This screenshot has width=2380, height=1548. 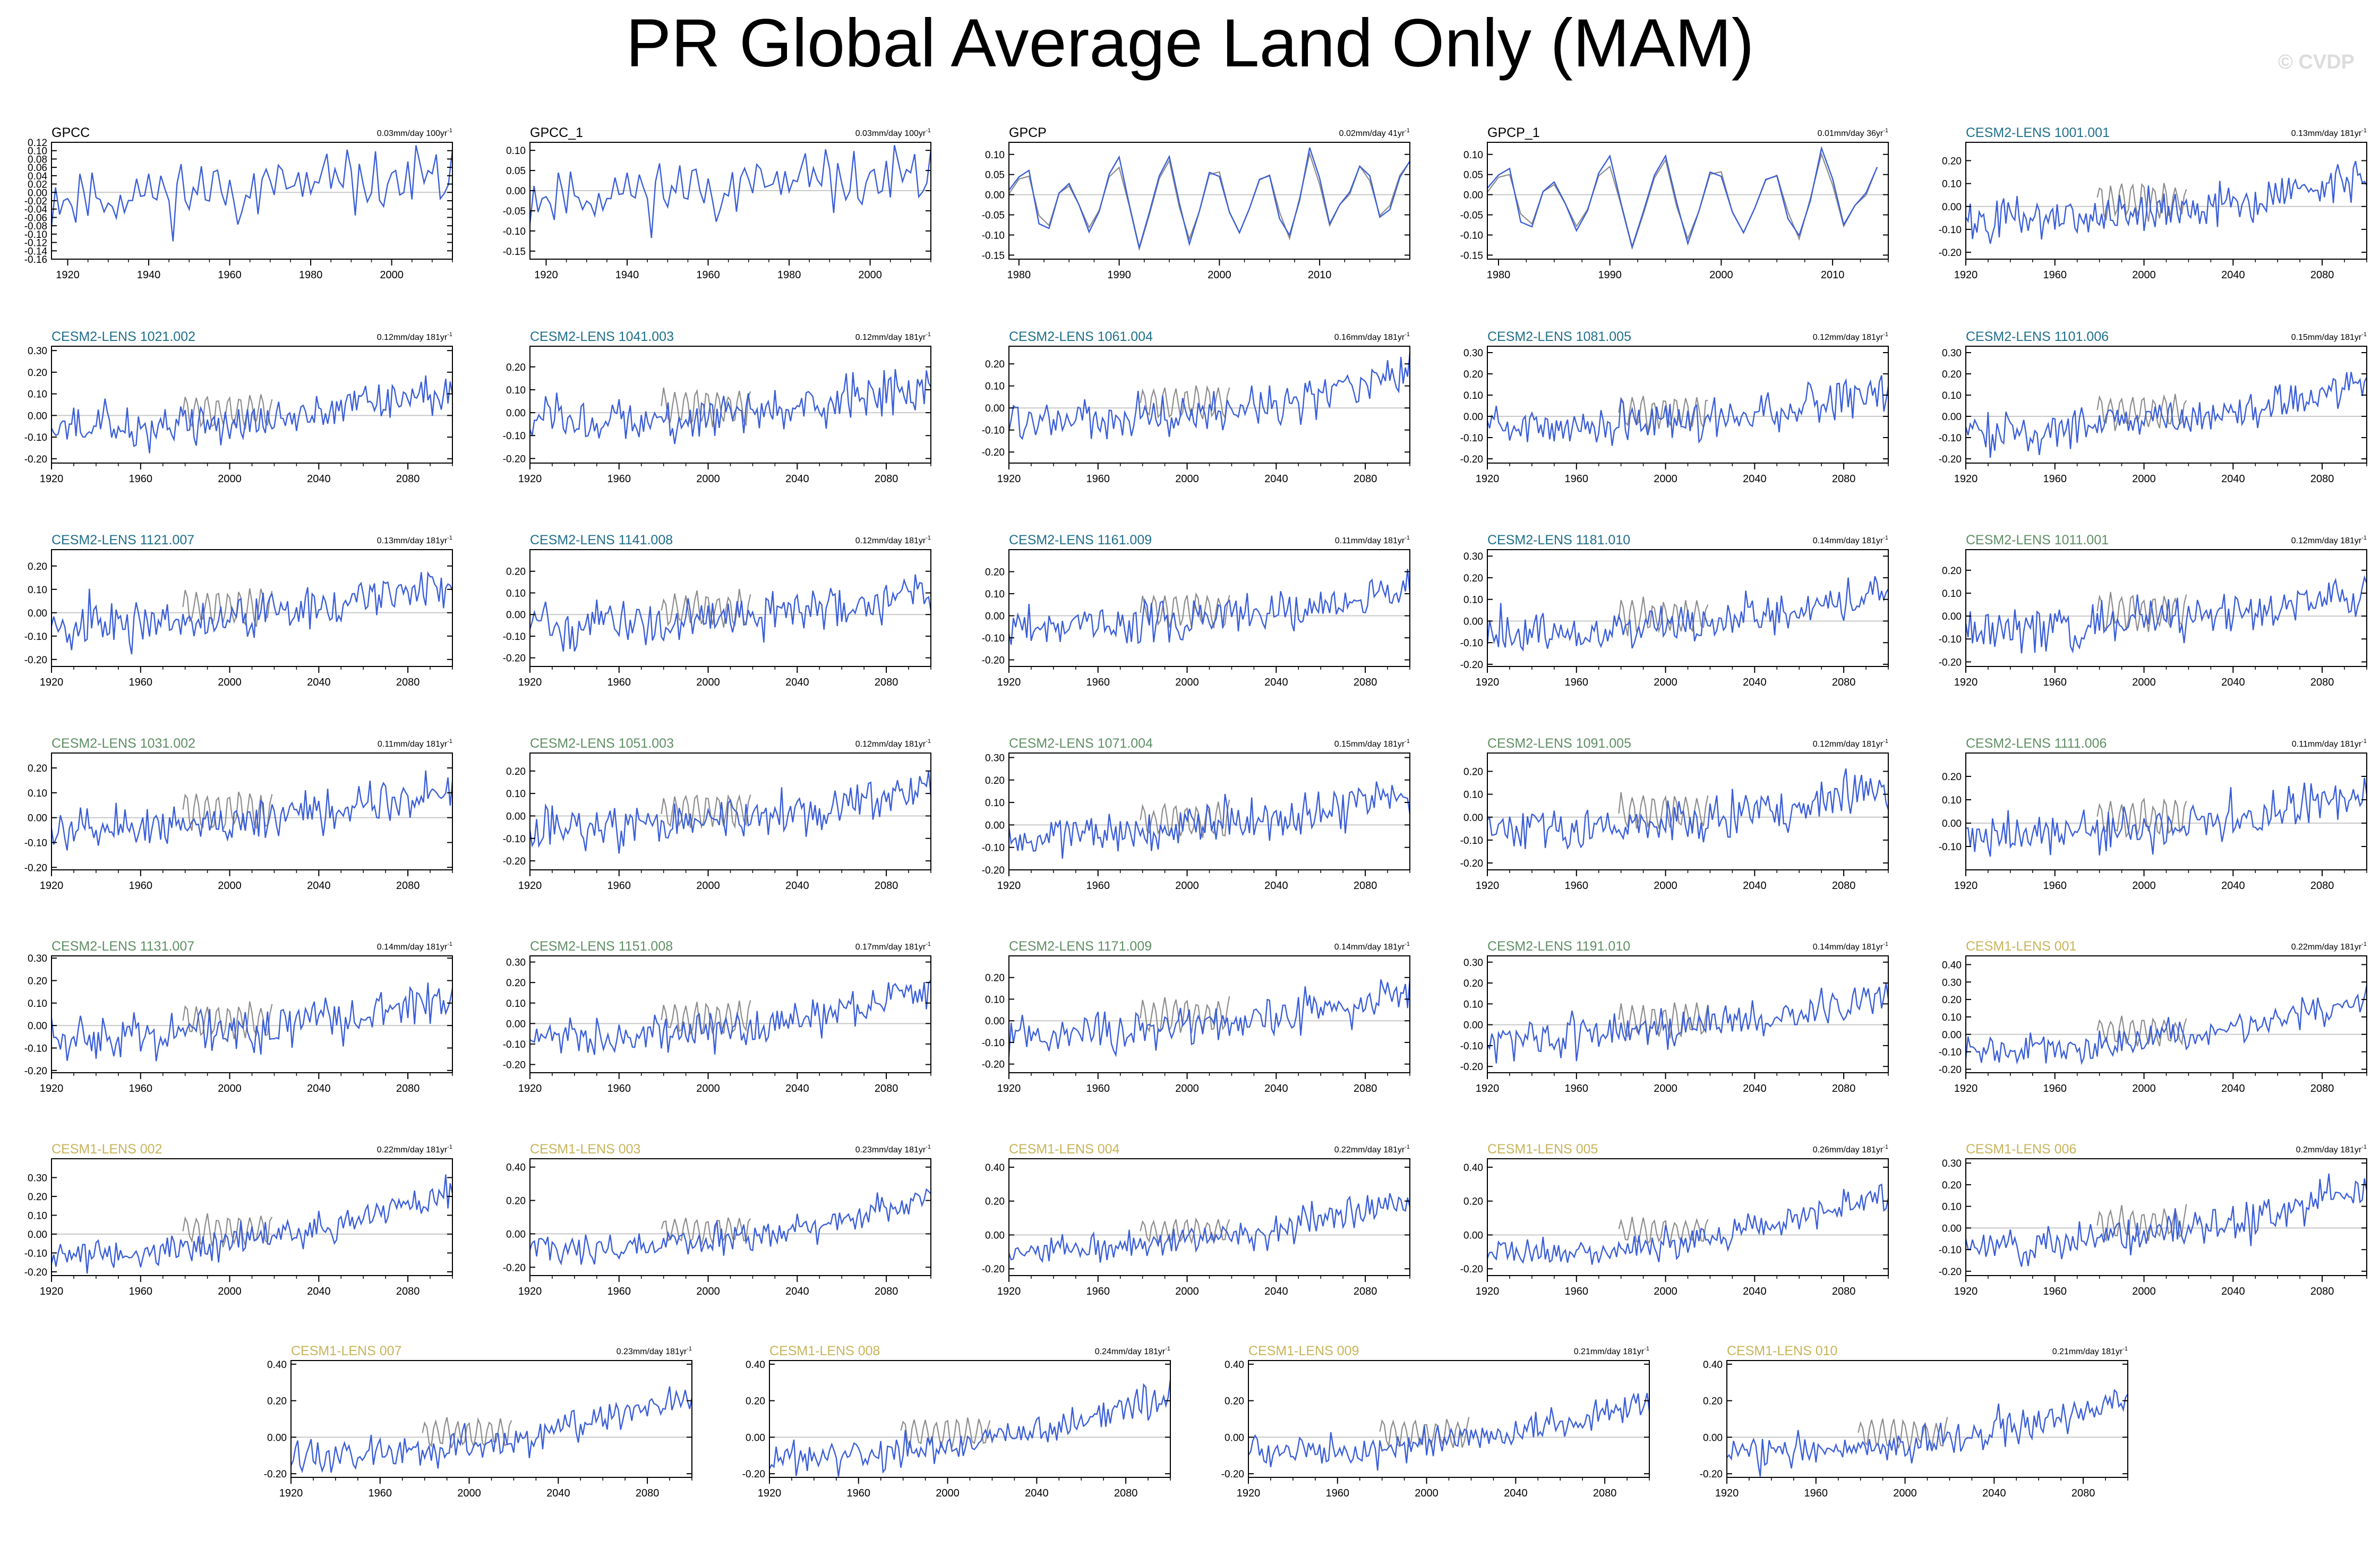 What do you see at coordinates (36, 251) in the screenshot?
I see `y-tick-label: -0.14` at bounding box center [36, 251].